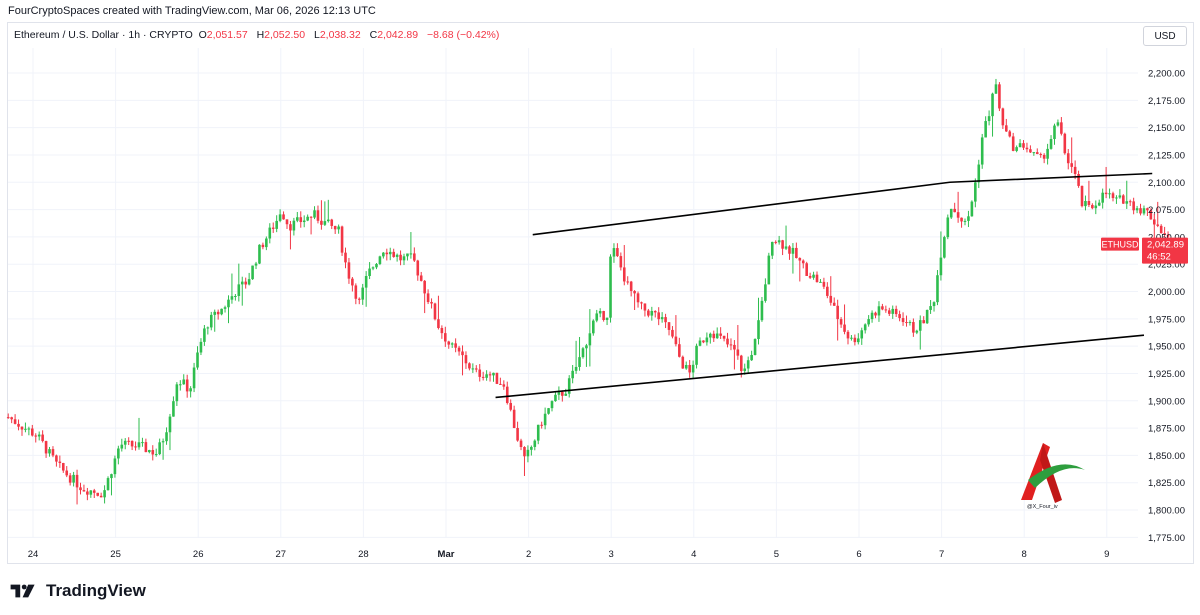 The image size is (1200, 615). I want to click on tradingview-brand: TradingView, so click(78, 591).